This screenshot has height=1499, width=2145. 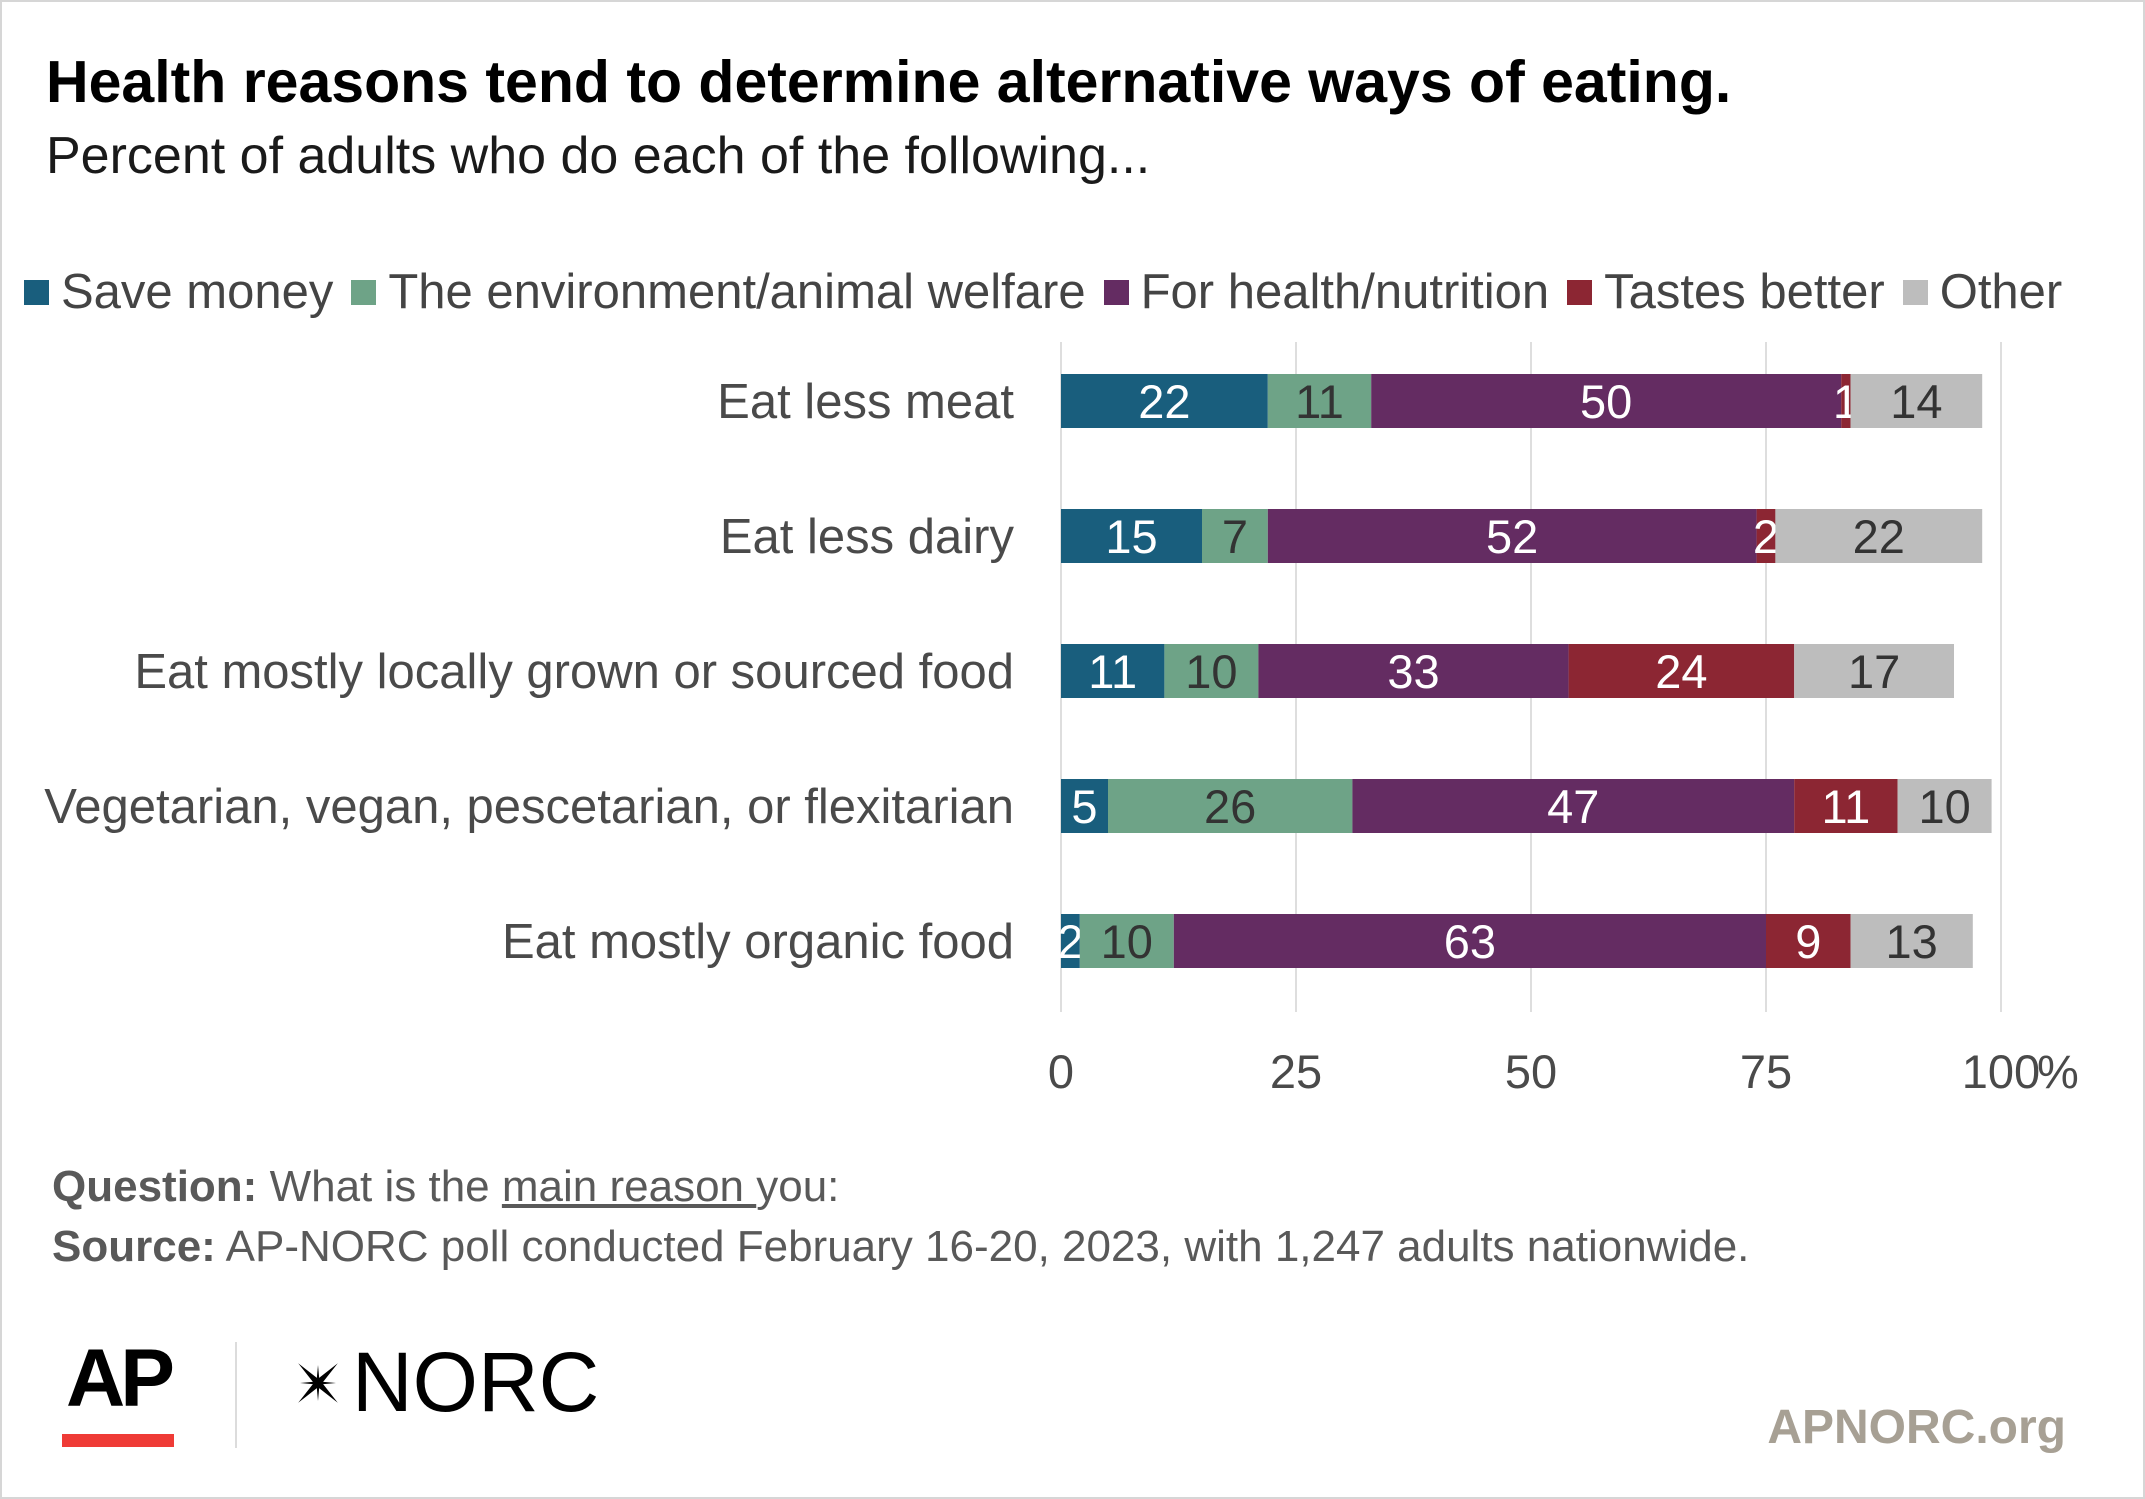 I want to click on data-label-save-money: 5, so click(x=1084, y=806).